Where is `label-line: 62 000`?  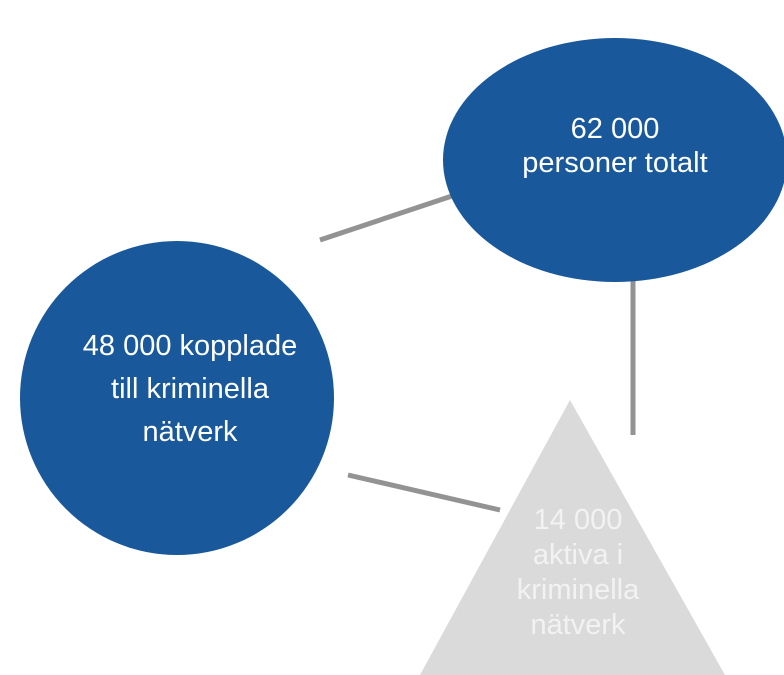
label-line: 62 000 is located at coordinates (615, 129).